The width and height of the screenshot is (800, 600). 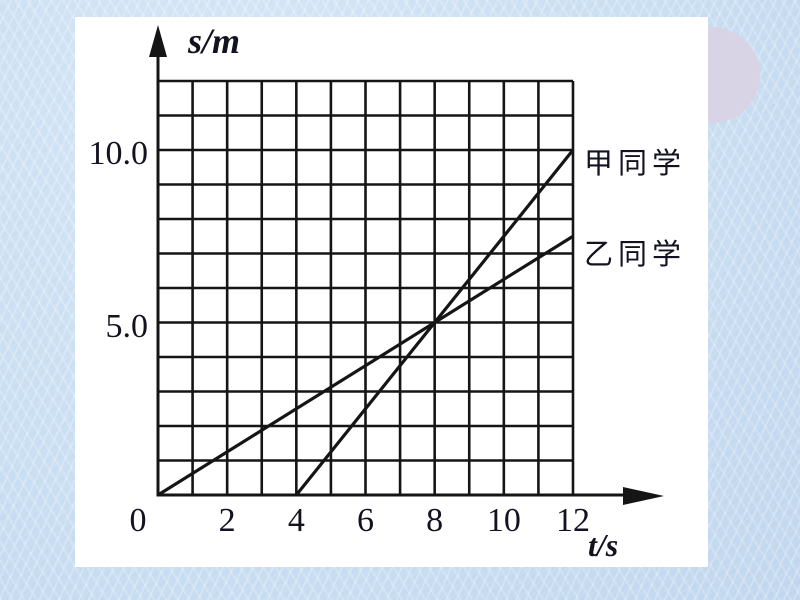 I want to click on y-axis-arrow-icon, so click(x=158, y=41).